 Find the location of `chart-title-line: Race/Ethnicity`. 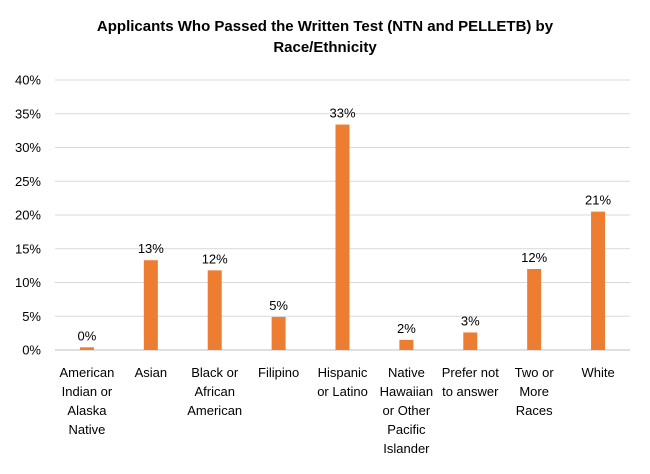

chart-title-line: Race/Ethnicity is located at coordinates (325, 47).